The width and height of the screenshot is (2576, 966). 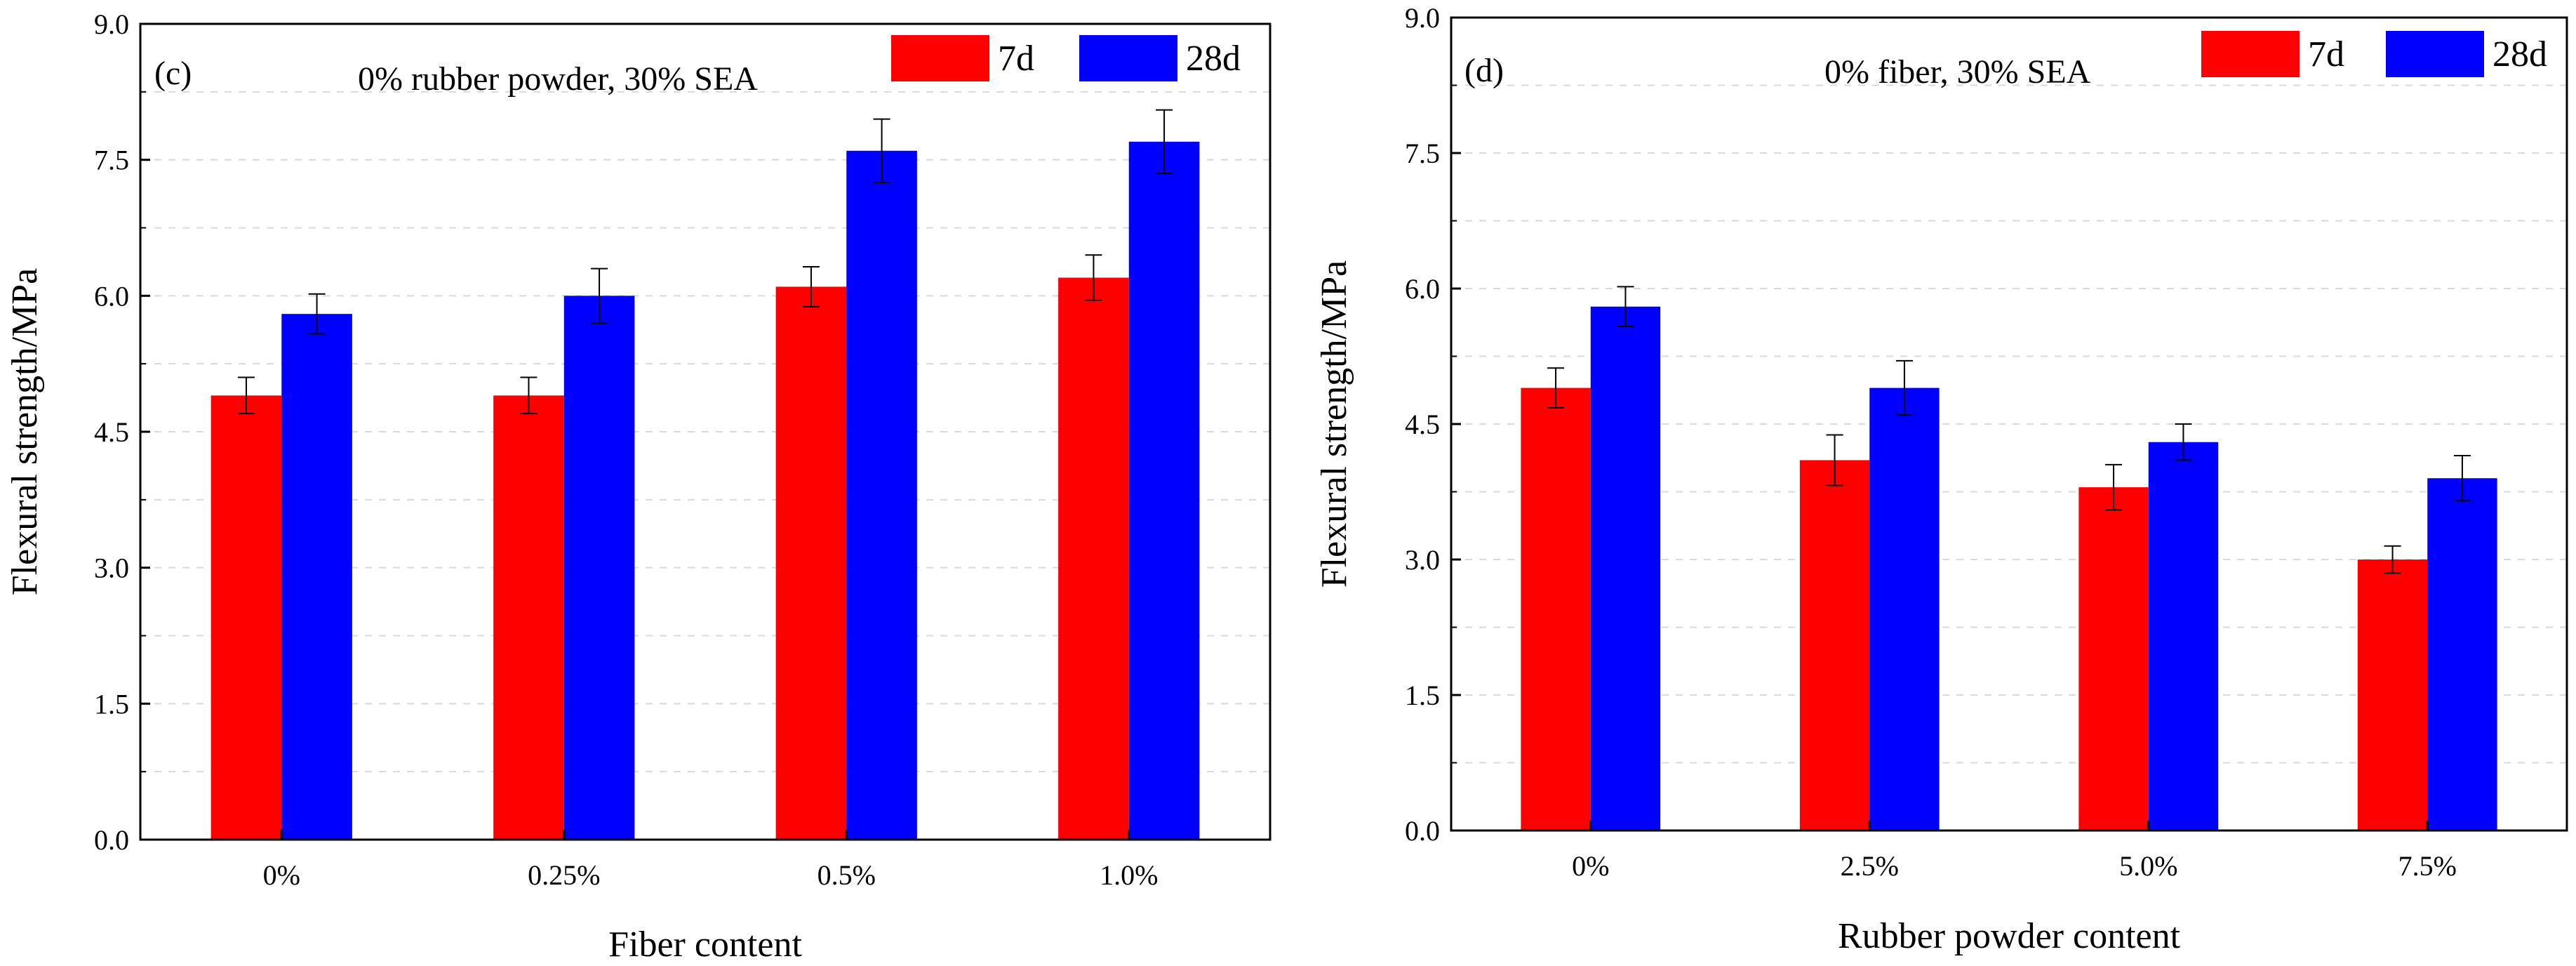 What do you see at coordinates (705, 945) in the screenshot?
I see `x-axis-title: Fiber content` at bounding box center [705, 945].